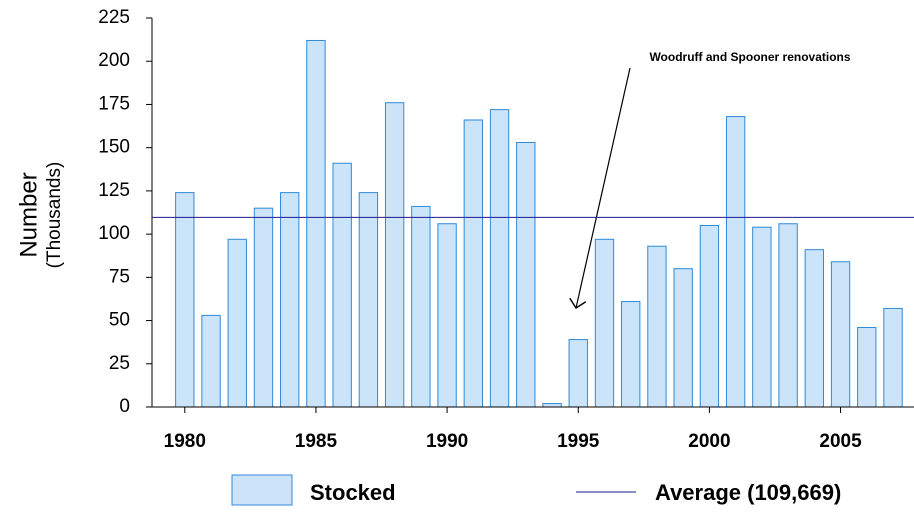  What do you see at coordinates (119, 363) in the screenshot?
I see `y-tick-label: 25` at bounding box center [119, 363].